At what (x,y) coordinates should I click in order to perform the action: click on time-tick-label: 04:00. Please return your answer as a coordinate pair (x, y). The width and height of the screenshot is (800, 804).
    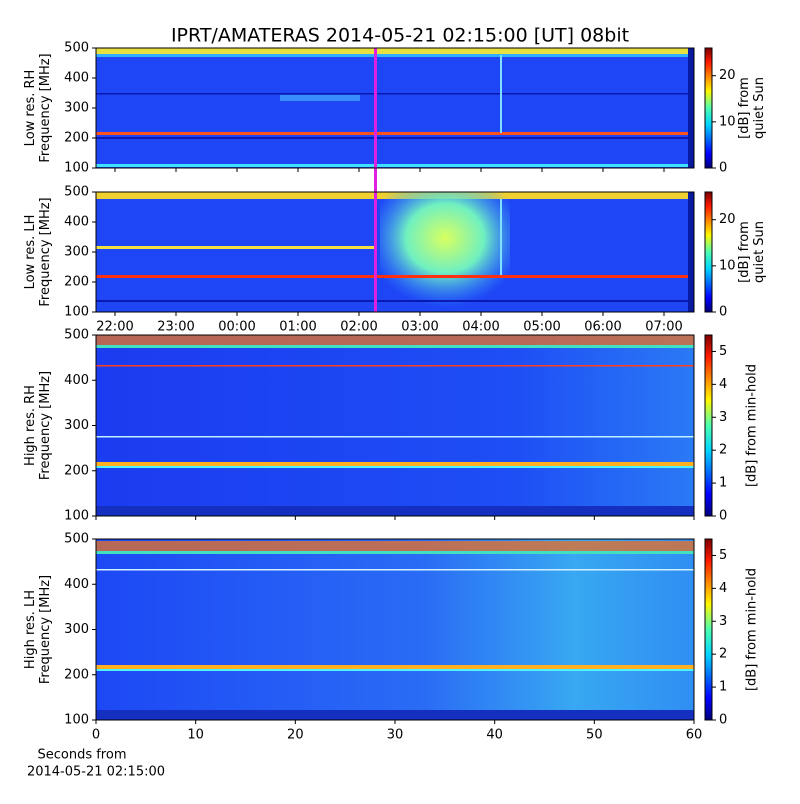
    Looking at the image, I should click on (480, 327).